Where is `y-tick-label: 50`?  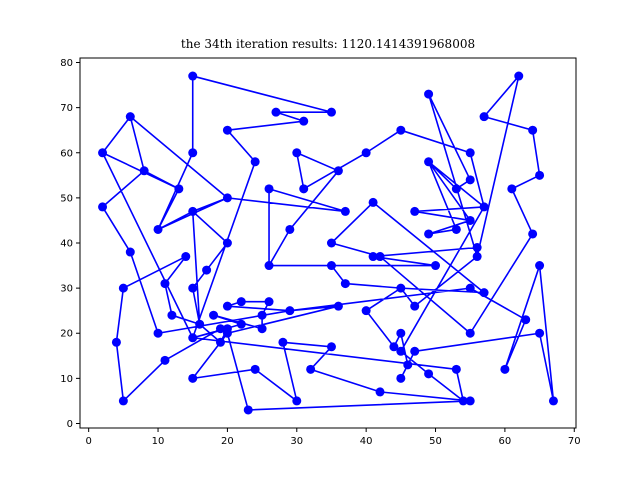 y-tick-label: 50 is located at coordinates (66, 198).